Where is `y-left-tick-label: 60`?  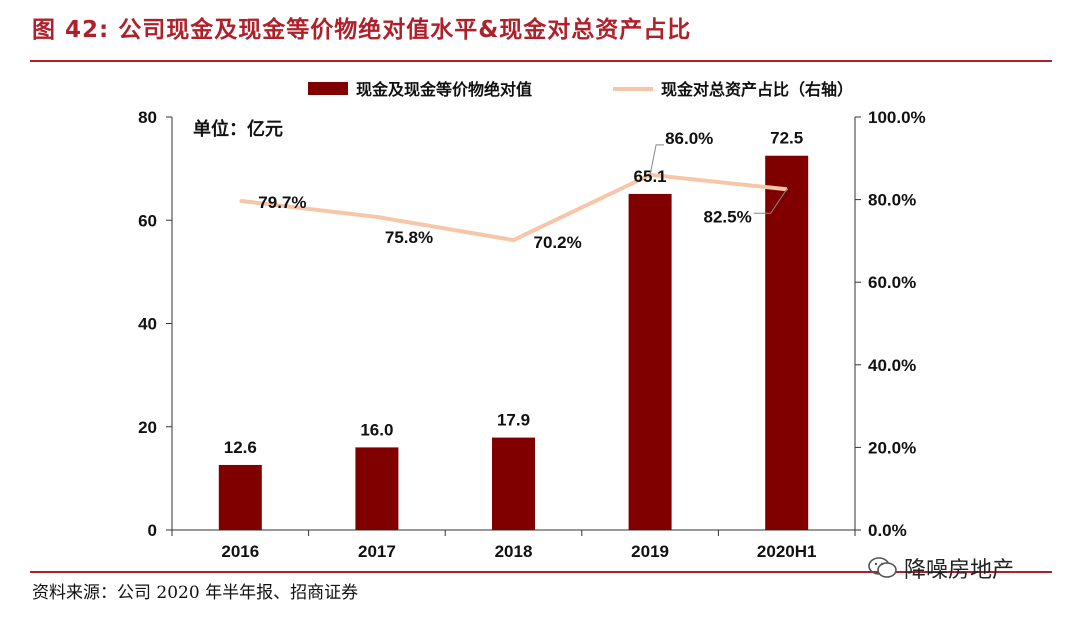 y-left-tick-label: 60 is located at coordinates (147, 220).